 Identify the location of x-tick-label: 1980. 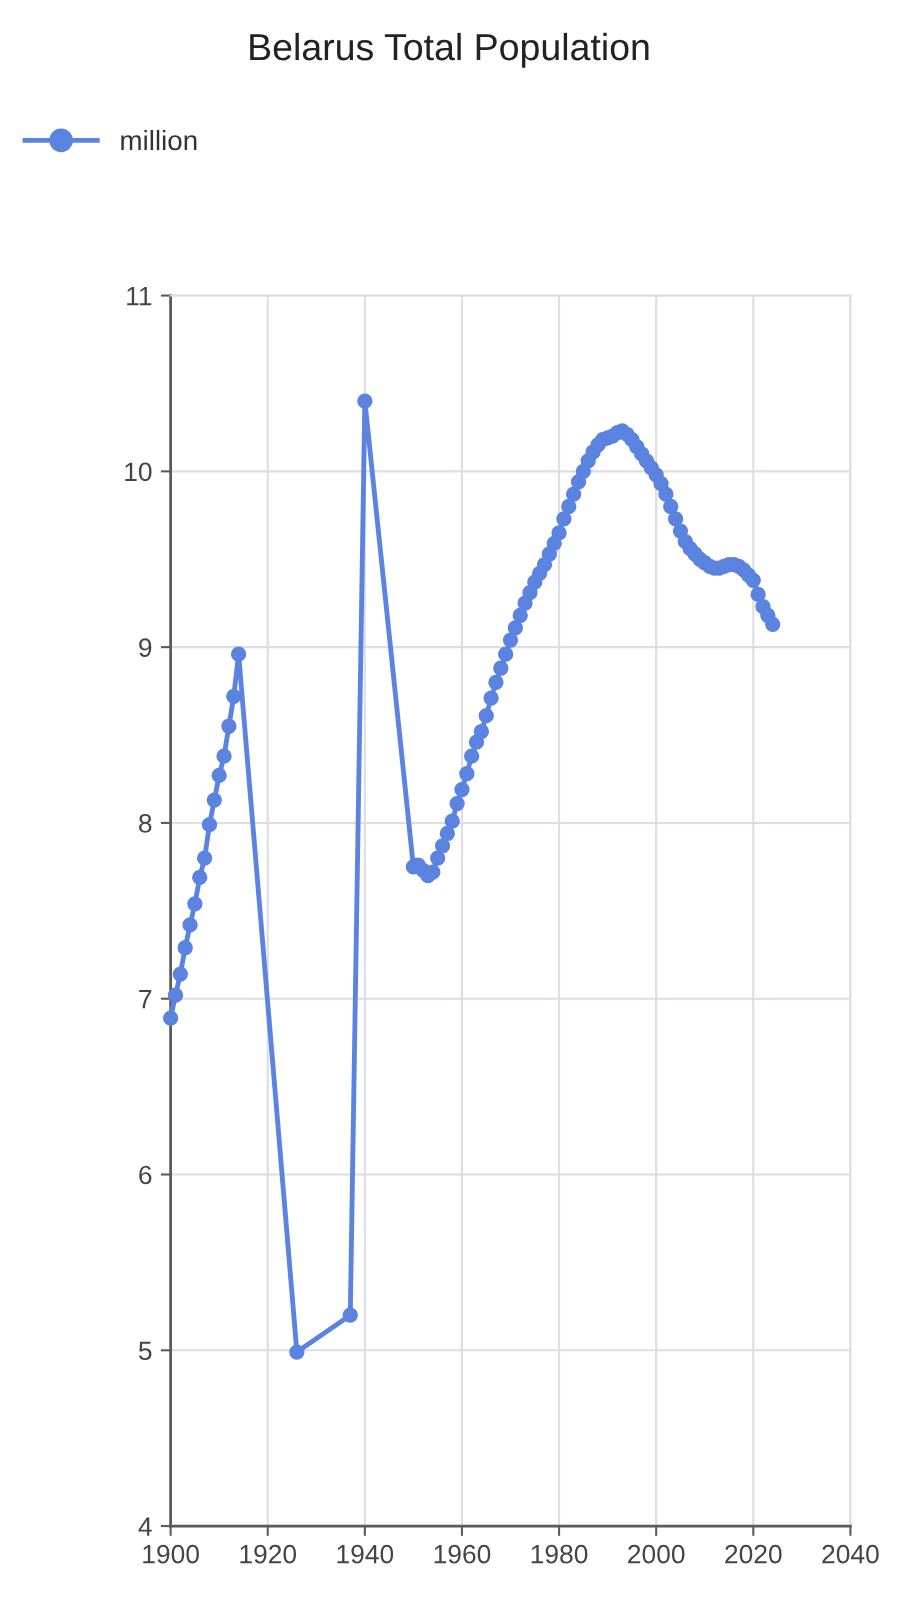
(559, 1554).